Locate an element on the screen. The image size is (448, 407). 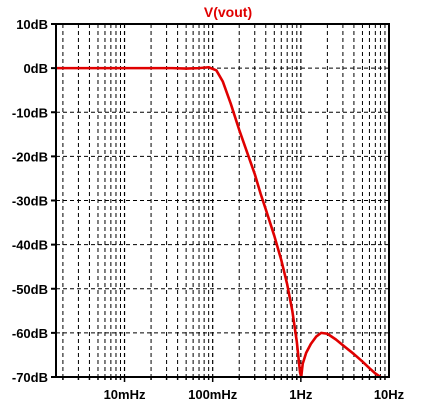
y-tick-label: -60dB is located at coordinates (30, 333).